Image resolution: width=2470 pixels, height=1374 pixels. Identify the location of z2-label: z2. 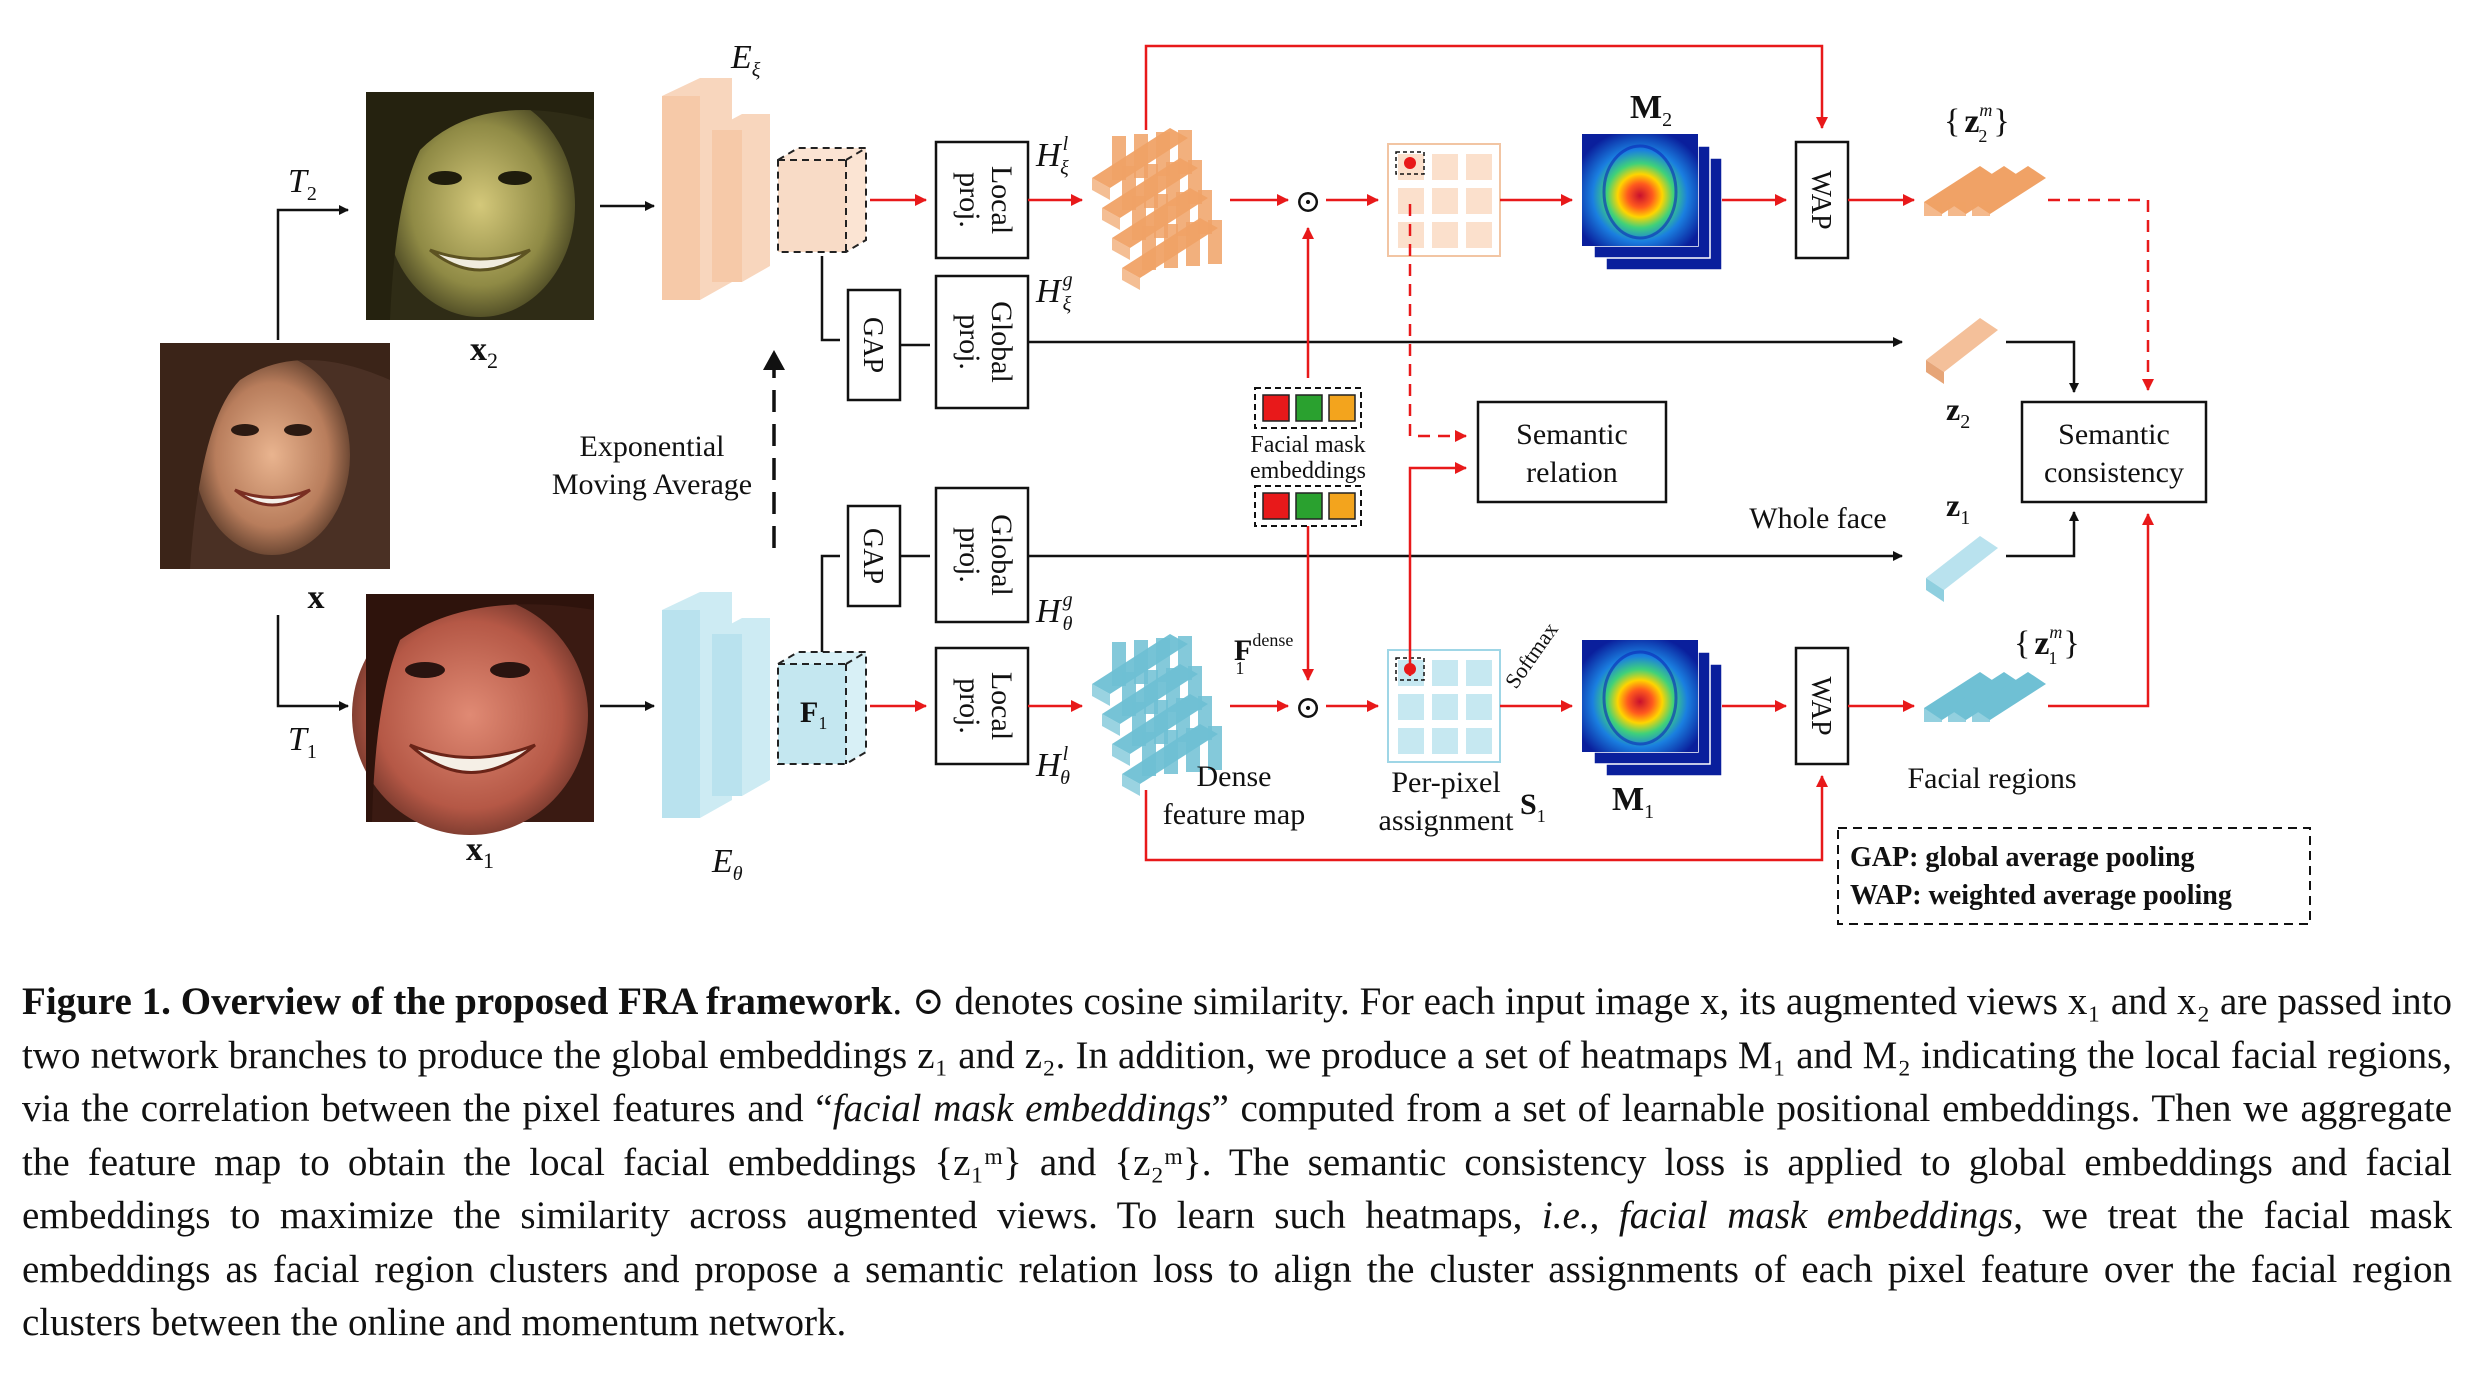
(1958, 412).